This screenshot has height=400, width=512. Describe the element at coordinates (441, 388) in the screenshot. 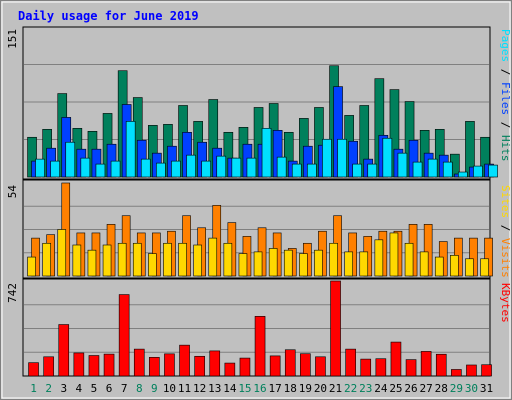

I see `x-tick-label: 28` at that location.